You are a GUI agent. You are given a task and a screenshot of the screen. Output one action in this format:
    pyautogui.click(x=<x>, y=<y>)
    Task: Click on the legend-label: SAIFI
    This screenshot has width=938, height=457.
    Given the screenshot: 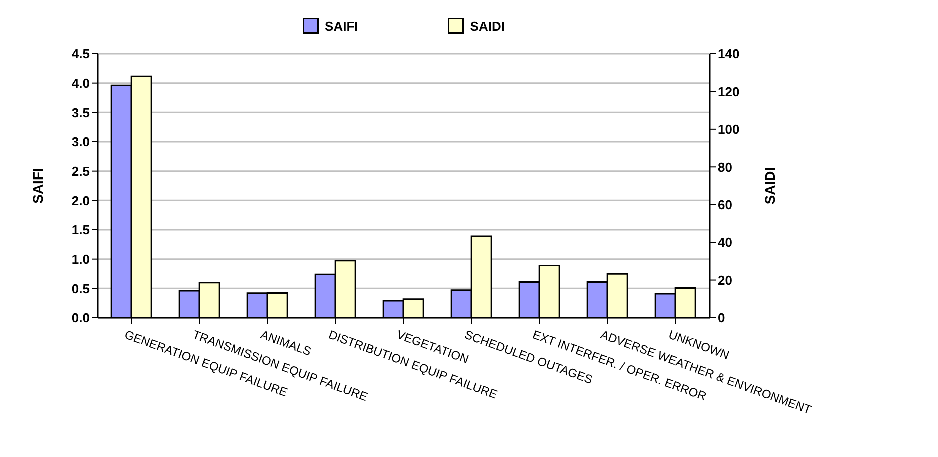 What is the action you would take?
    pyautogui.click(x=341, y=26)
    